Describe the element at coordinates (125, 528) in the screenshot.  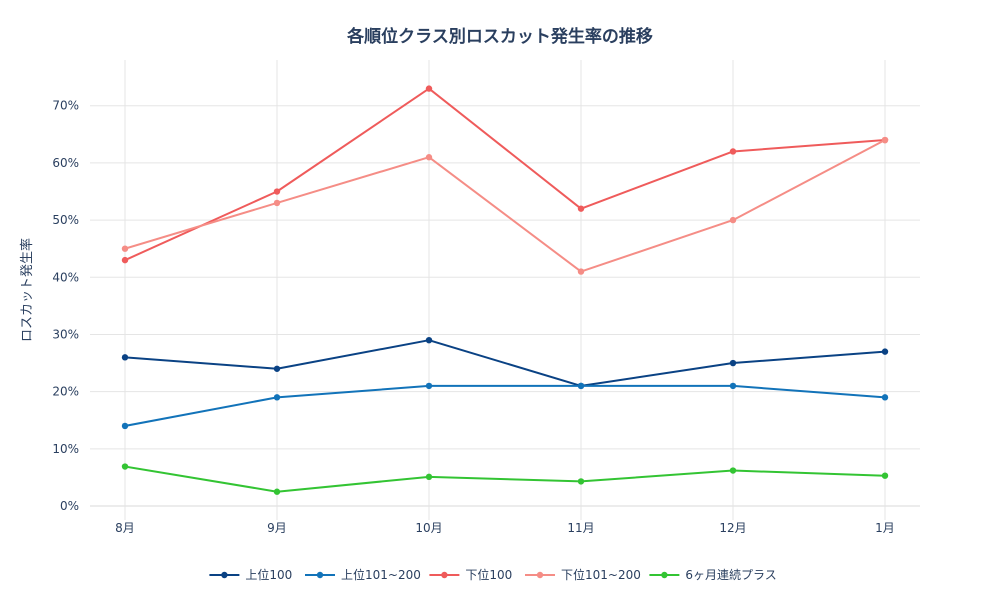
I see `x-tick-label: 8月` at that location.